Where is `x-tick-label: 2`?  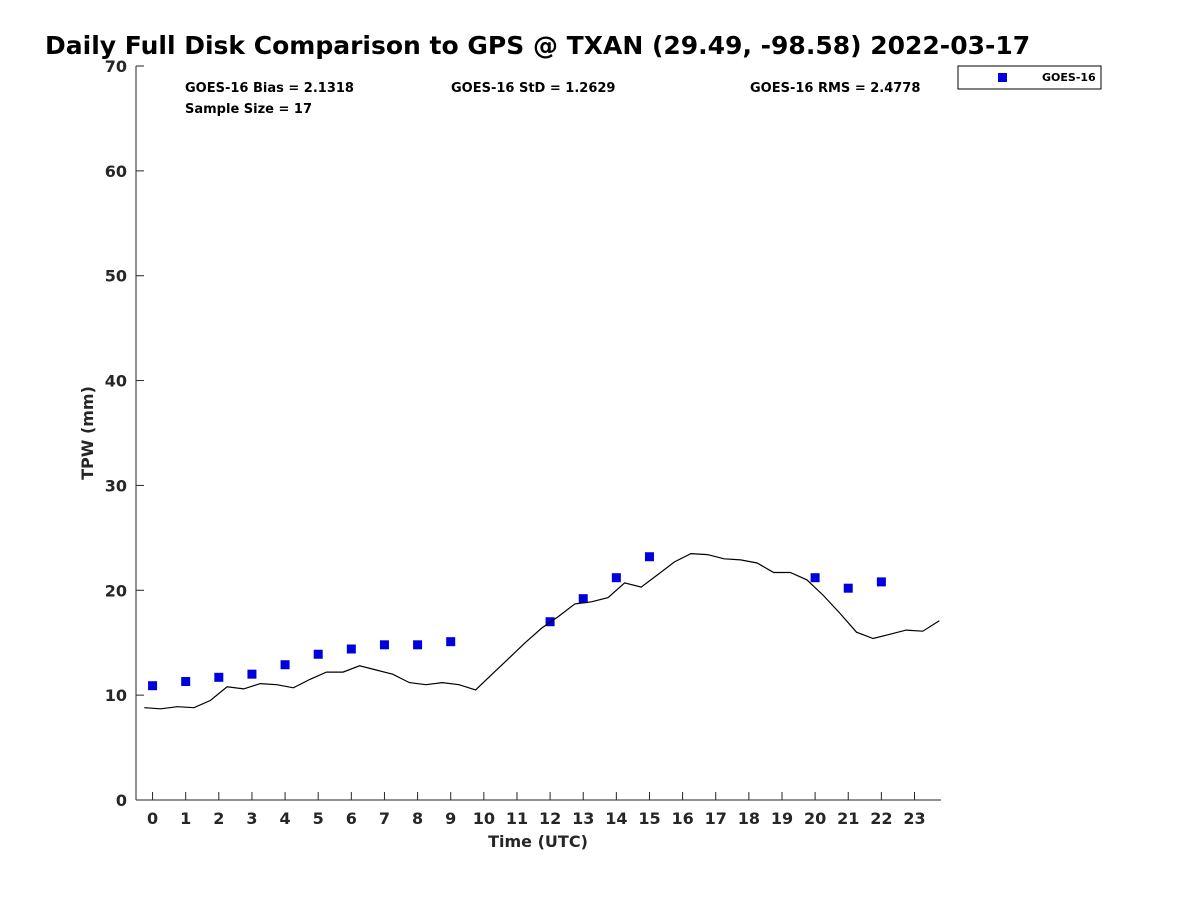
x-tick-label: 2 is located at coordinates (218, 818).